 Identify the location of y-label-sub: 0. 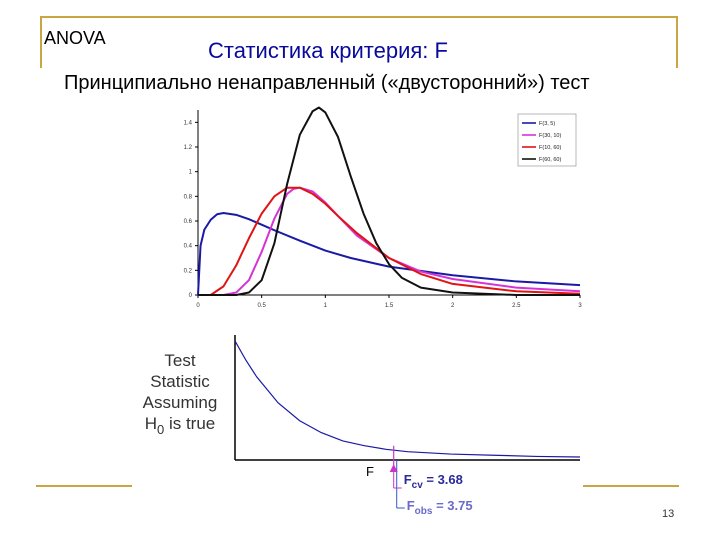
(160, 429).